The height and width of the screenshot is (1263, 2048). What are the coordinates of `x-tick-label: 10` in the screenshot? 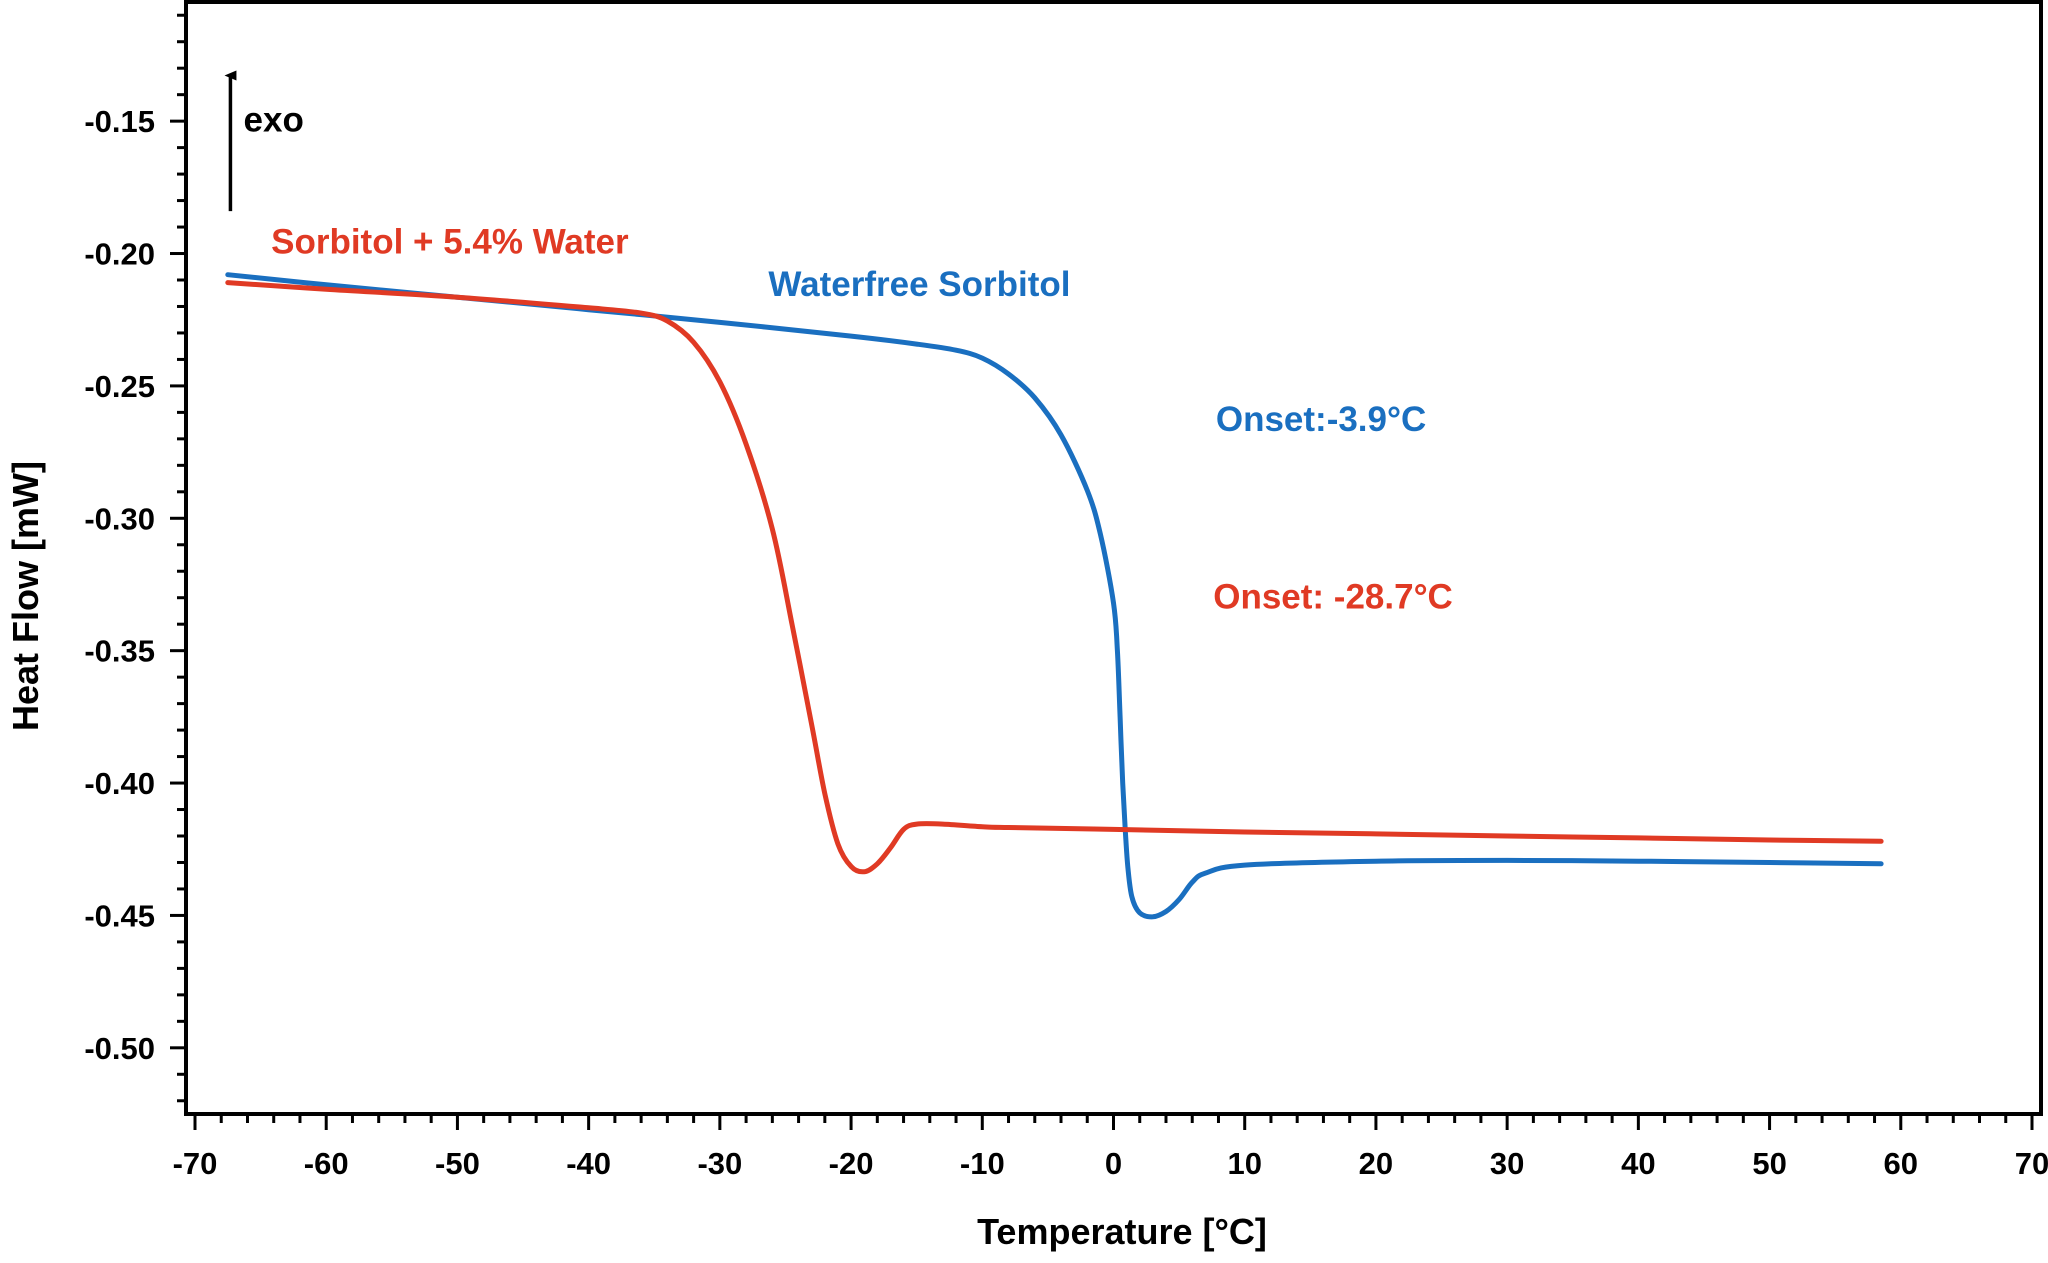 It's located at (1244, 1163).